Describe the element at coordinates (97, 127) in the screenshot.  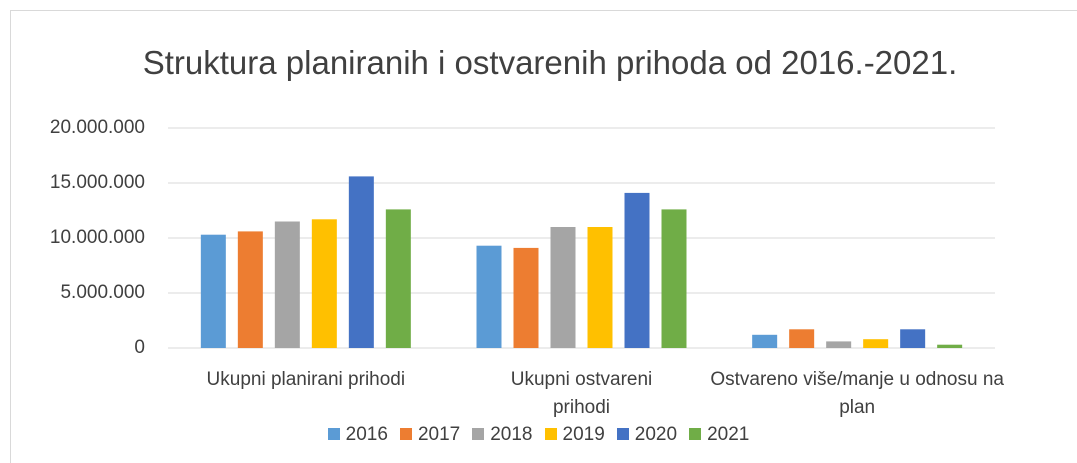
I see `y-tick-label: 20.000.000` at that location.